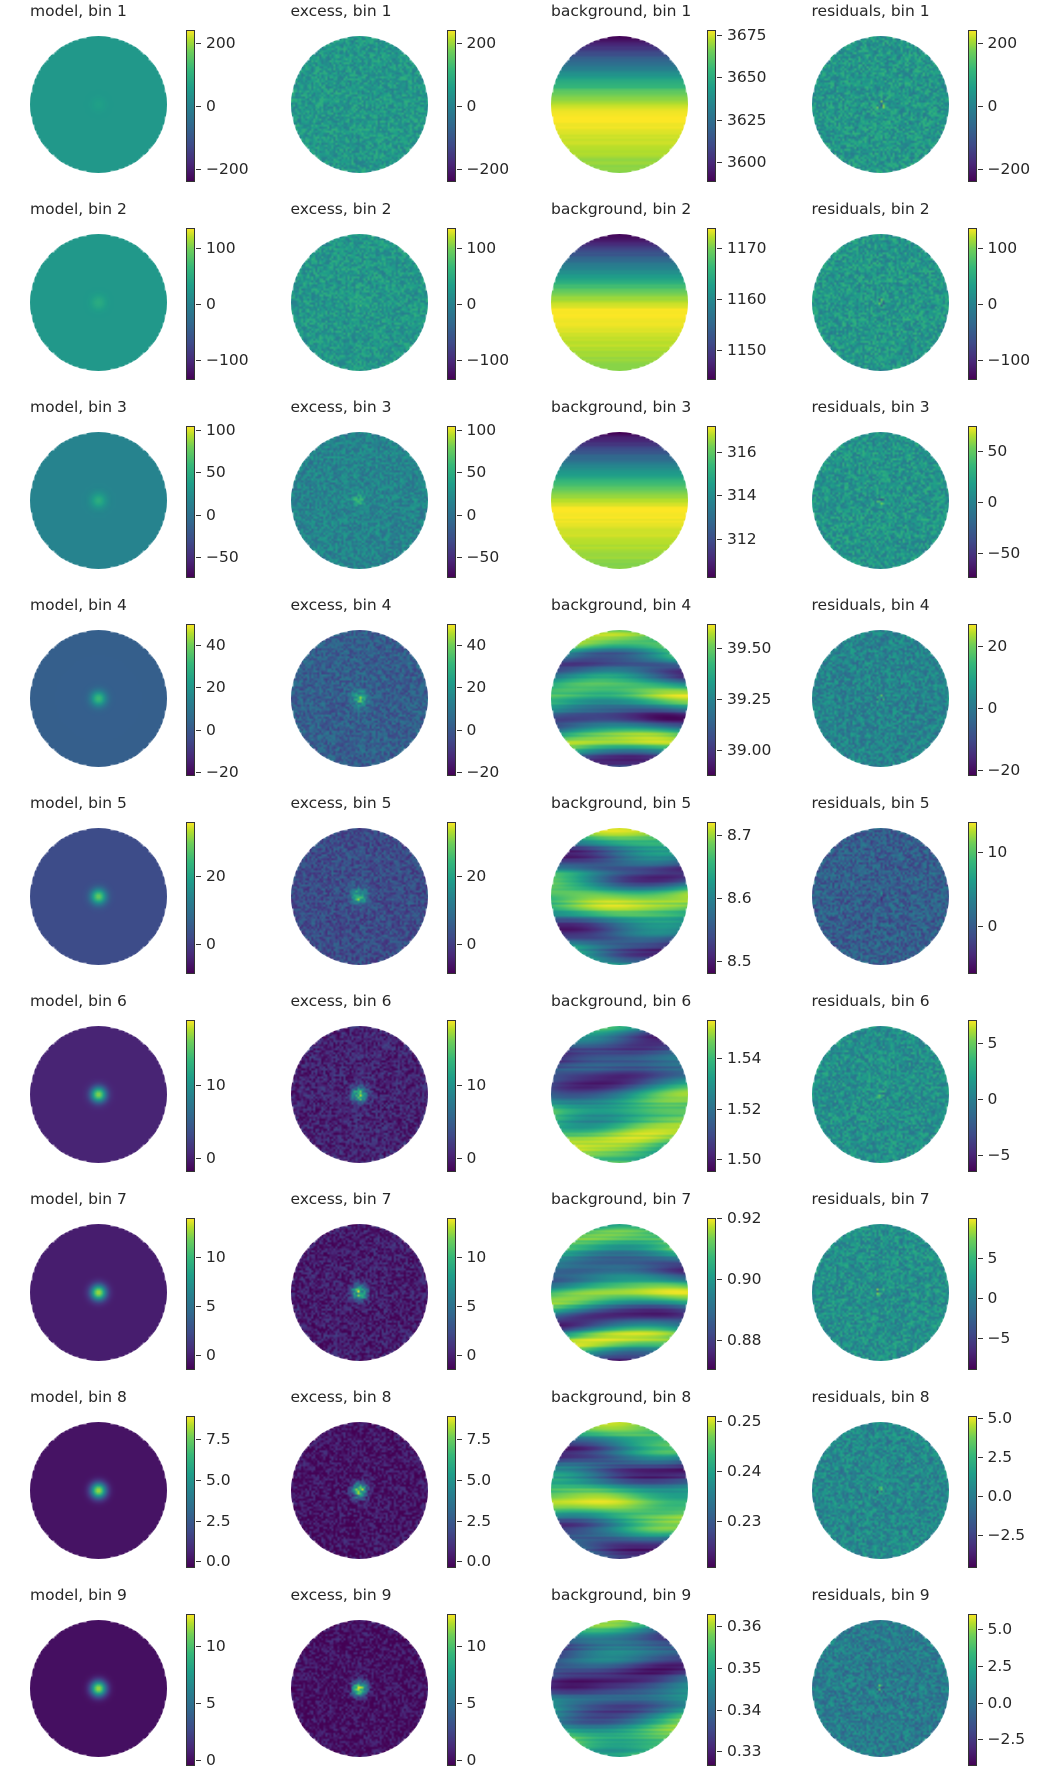 This screenshot has height=1783, width=1043. I want to click on colorbar-tick-label: 50, so click(476, 472).